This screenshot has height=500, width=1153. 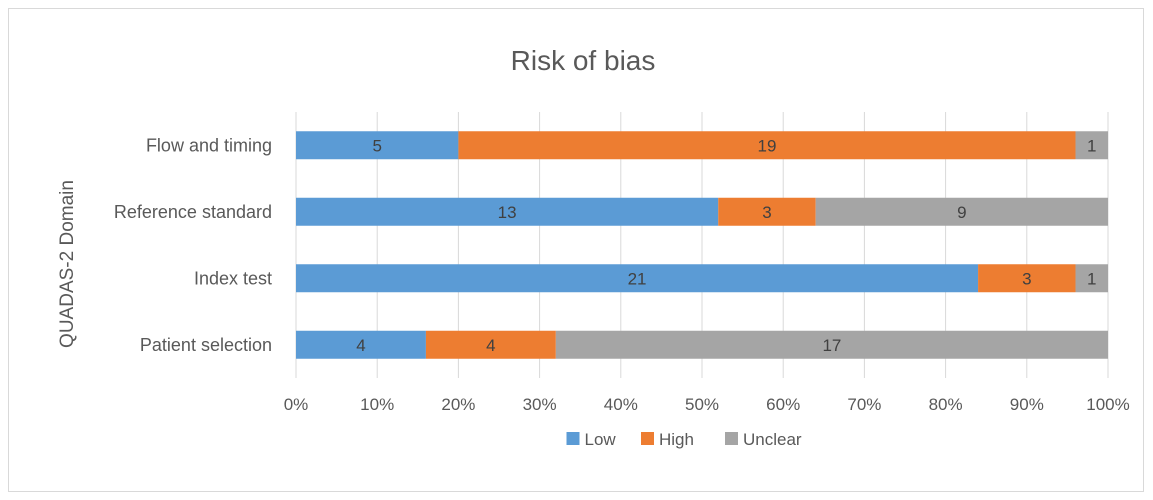 I want to click on data-label: 13, so click(x=507, y=212).